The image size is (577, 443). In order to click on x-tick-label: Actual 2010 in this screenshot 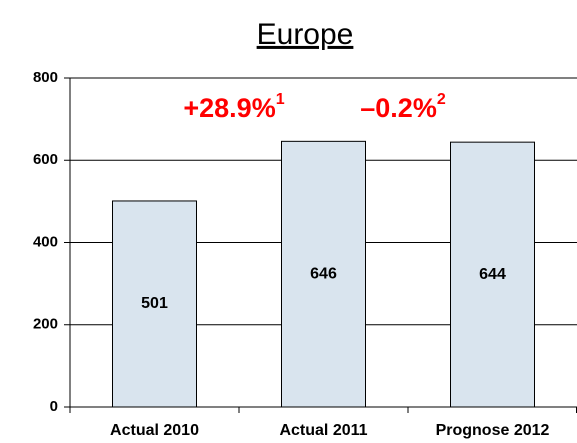, I will do `click(154, 430)`.